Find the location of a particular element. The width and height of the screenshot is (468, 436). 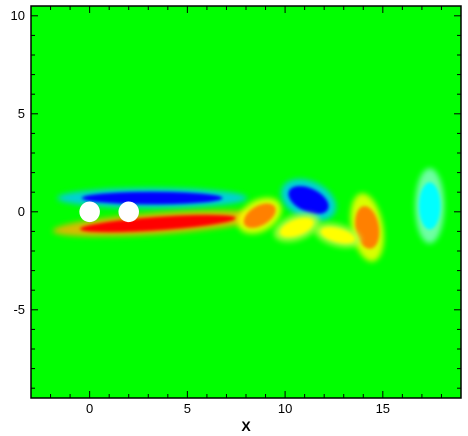

vortex-2-core is located at coordinates (259, 215).